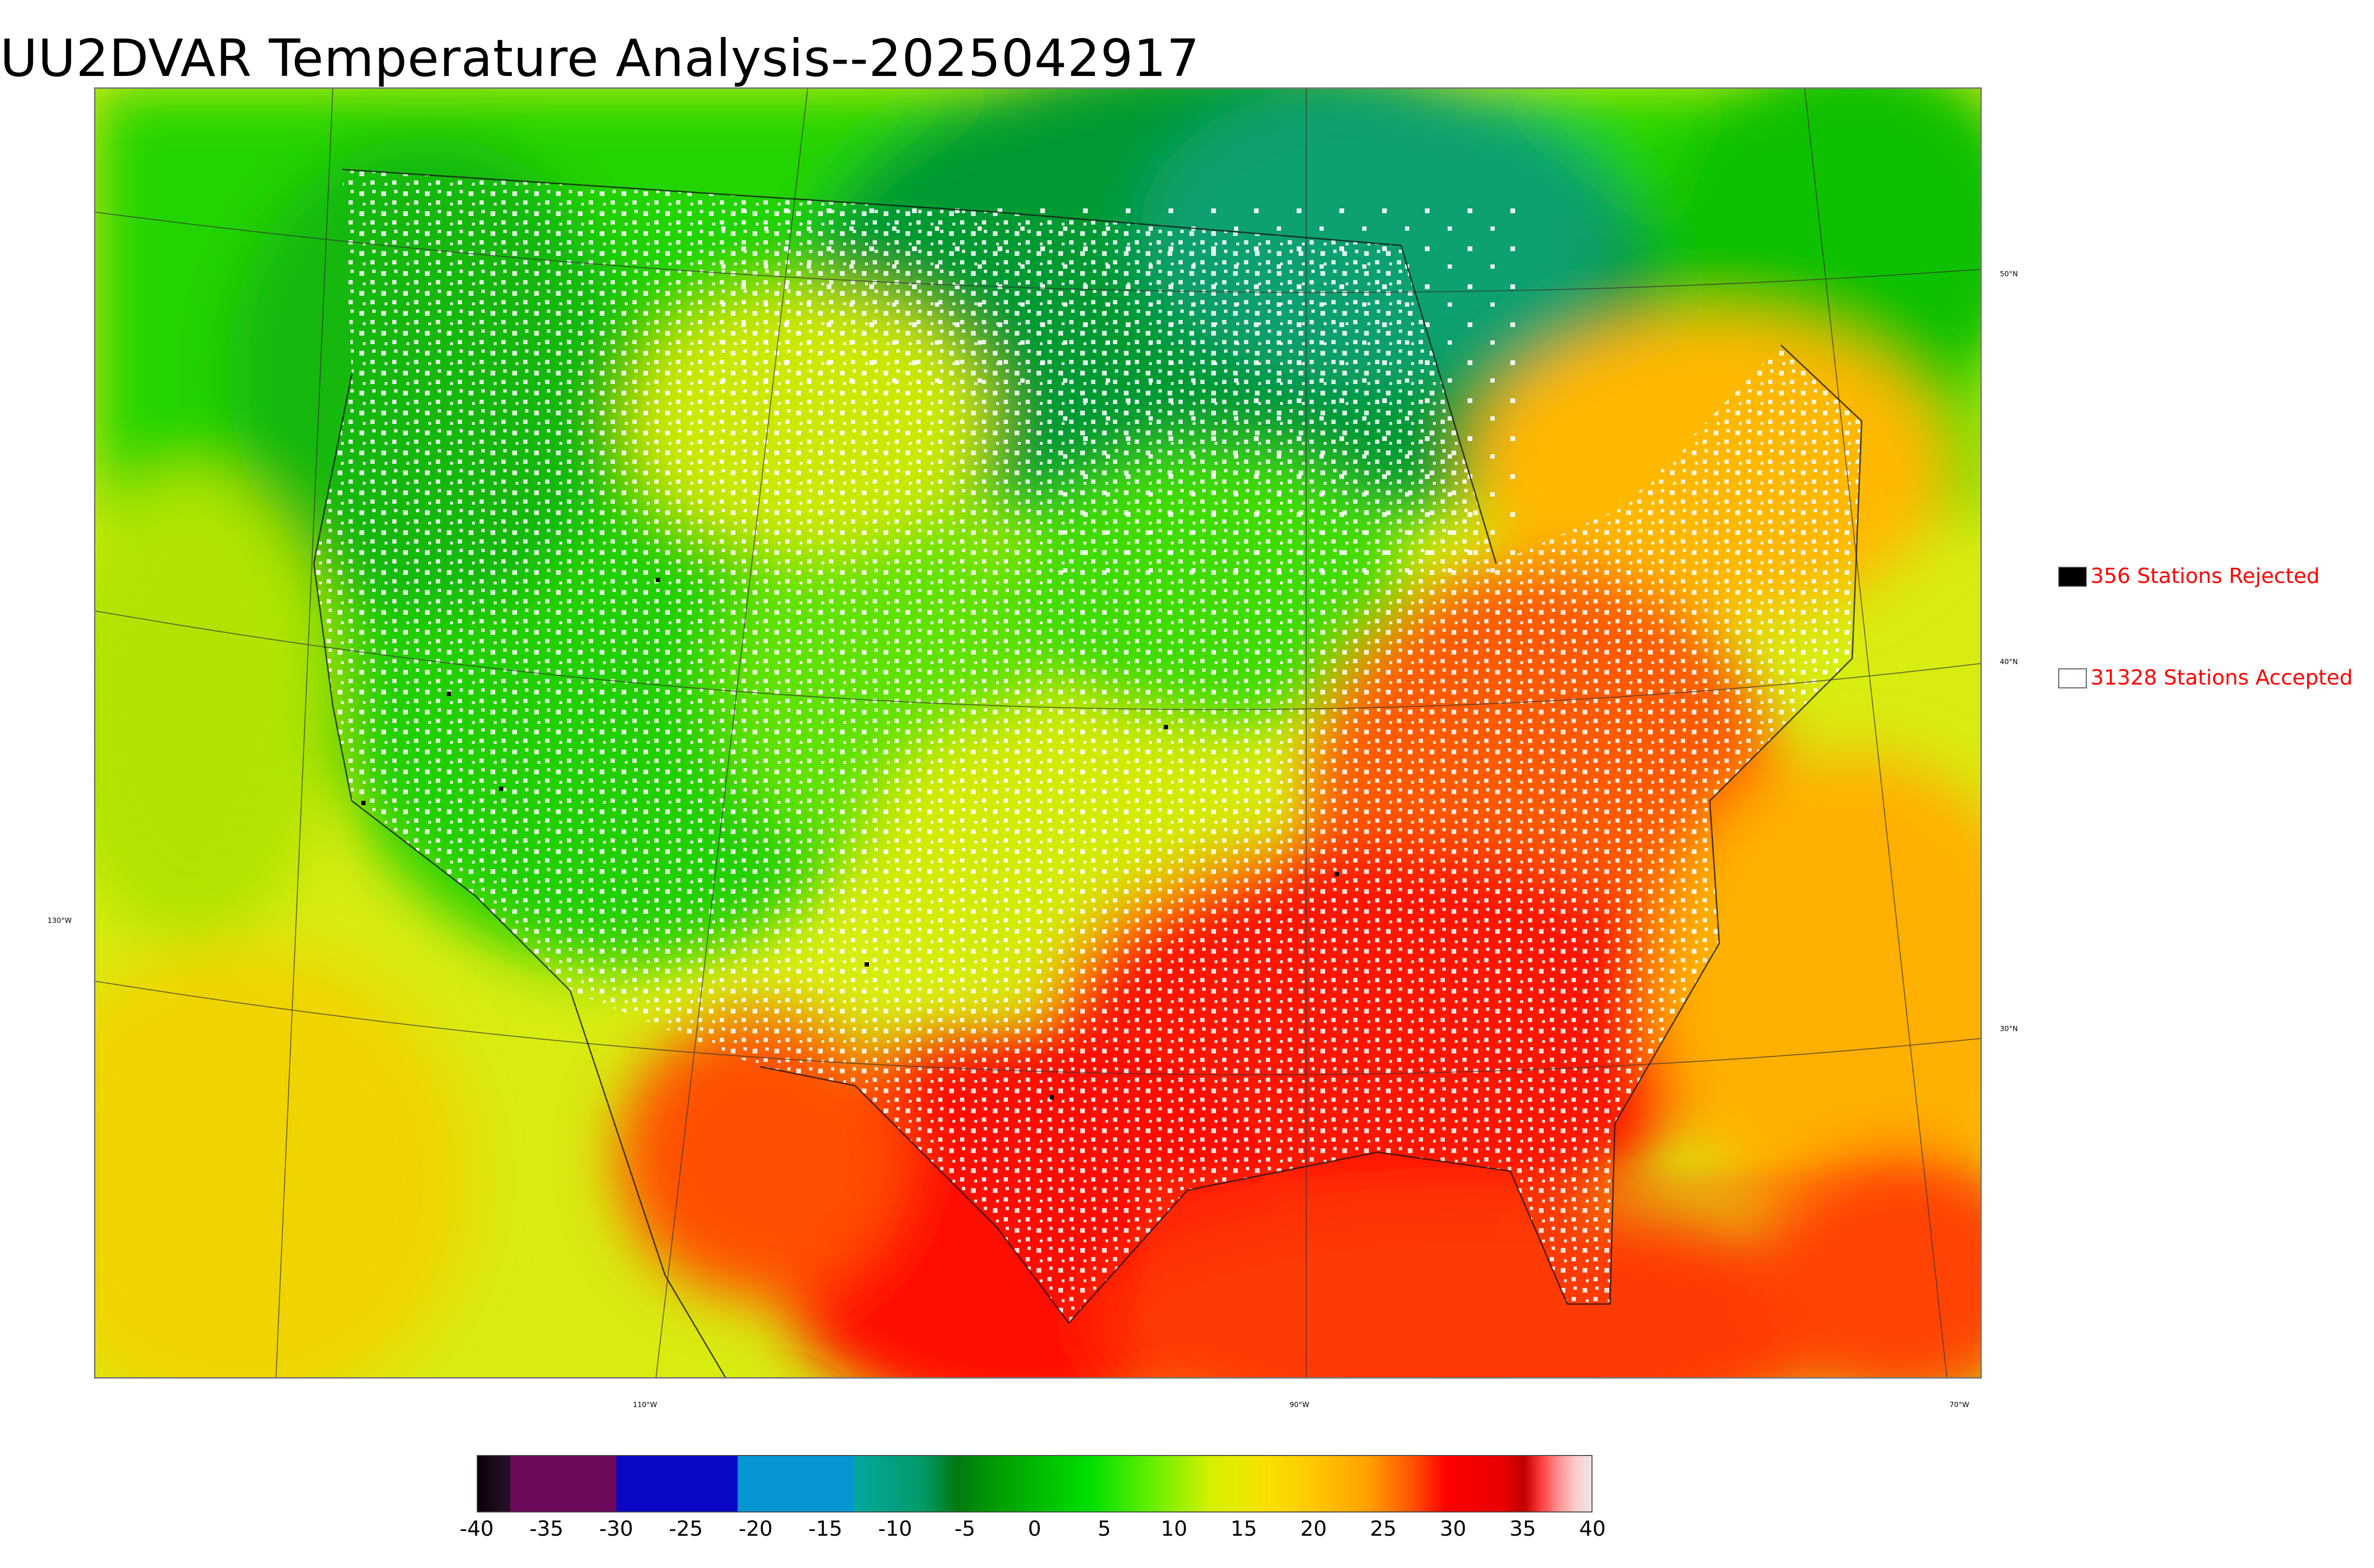 This screenshot has height=1568, width=2374. What do you see at coordinates (2072, 577) in the screenshot?
I see `rejected-swatch` at bounding box center [2072, 577].